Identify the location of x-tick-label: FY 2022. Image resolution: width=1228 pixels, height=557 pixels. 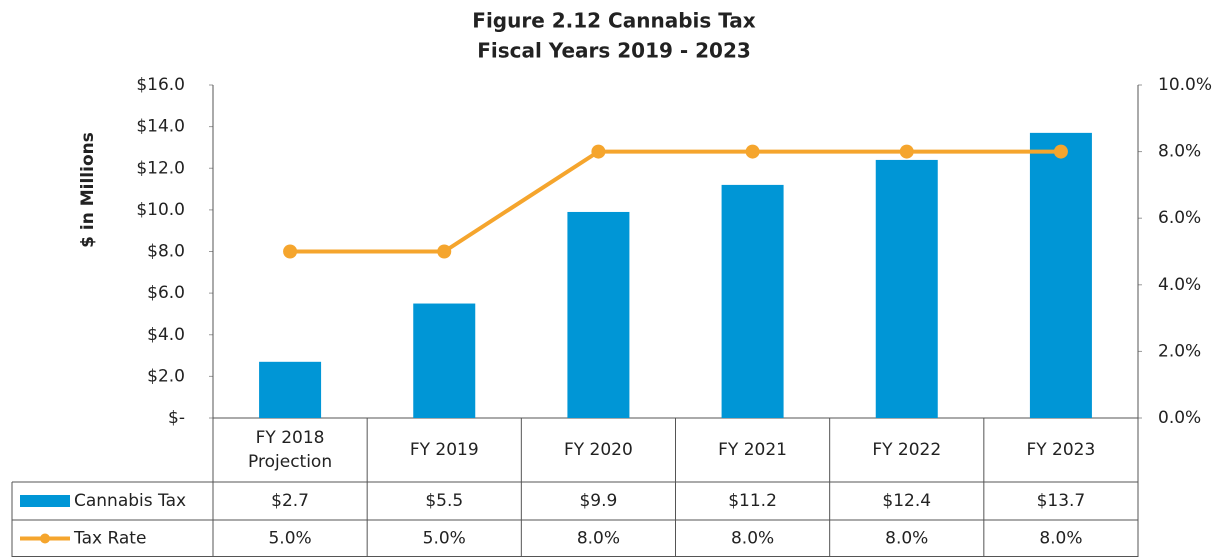
(907, 450).